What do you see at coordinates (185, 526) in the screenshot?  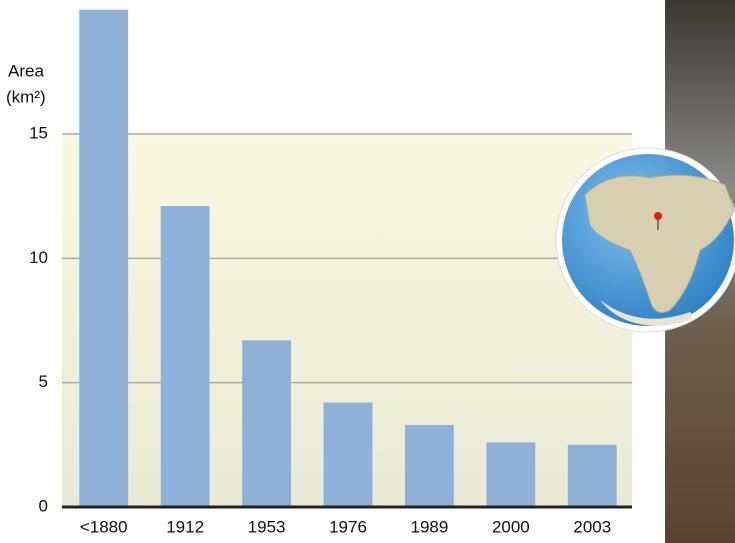 I see `x-tick-label: 1912` at bounding box center [185, 526].